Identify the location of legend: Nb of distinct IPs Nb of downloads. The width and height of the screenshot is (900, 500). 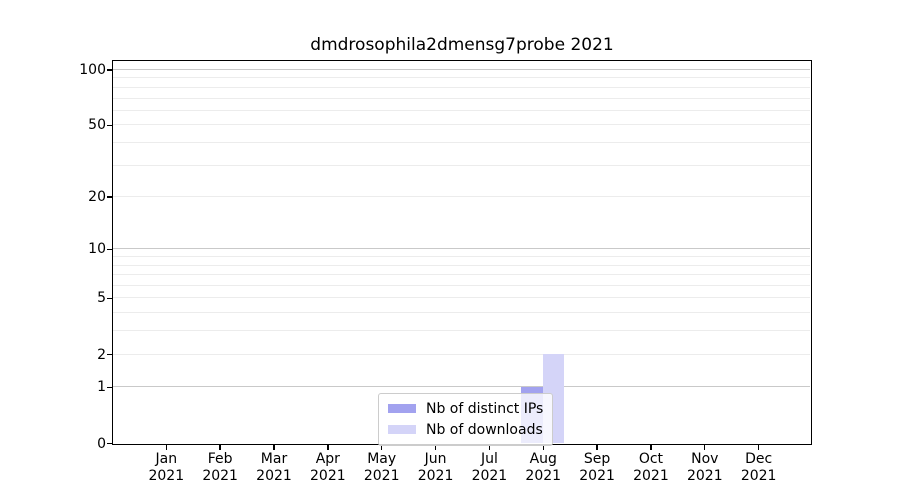
(466, 419).